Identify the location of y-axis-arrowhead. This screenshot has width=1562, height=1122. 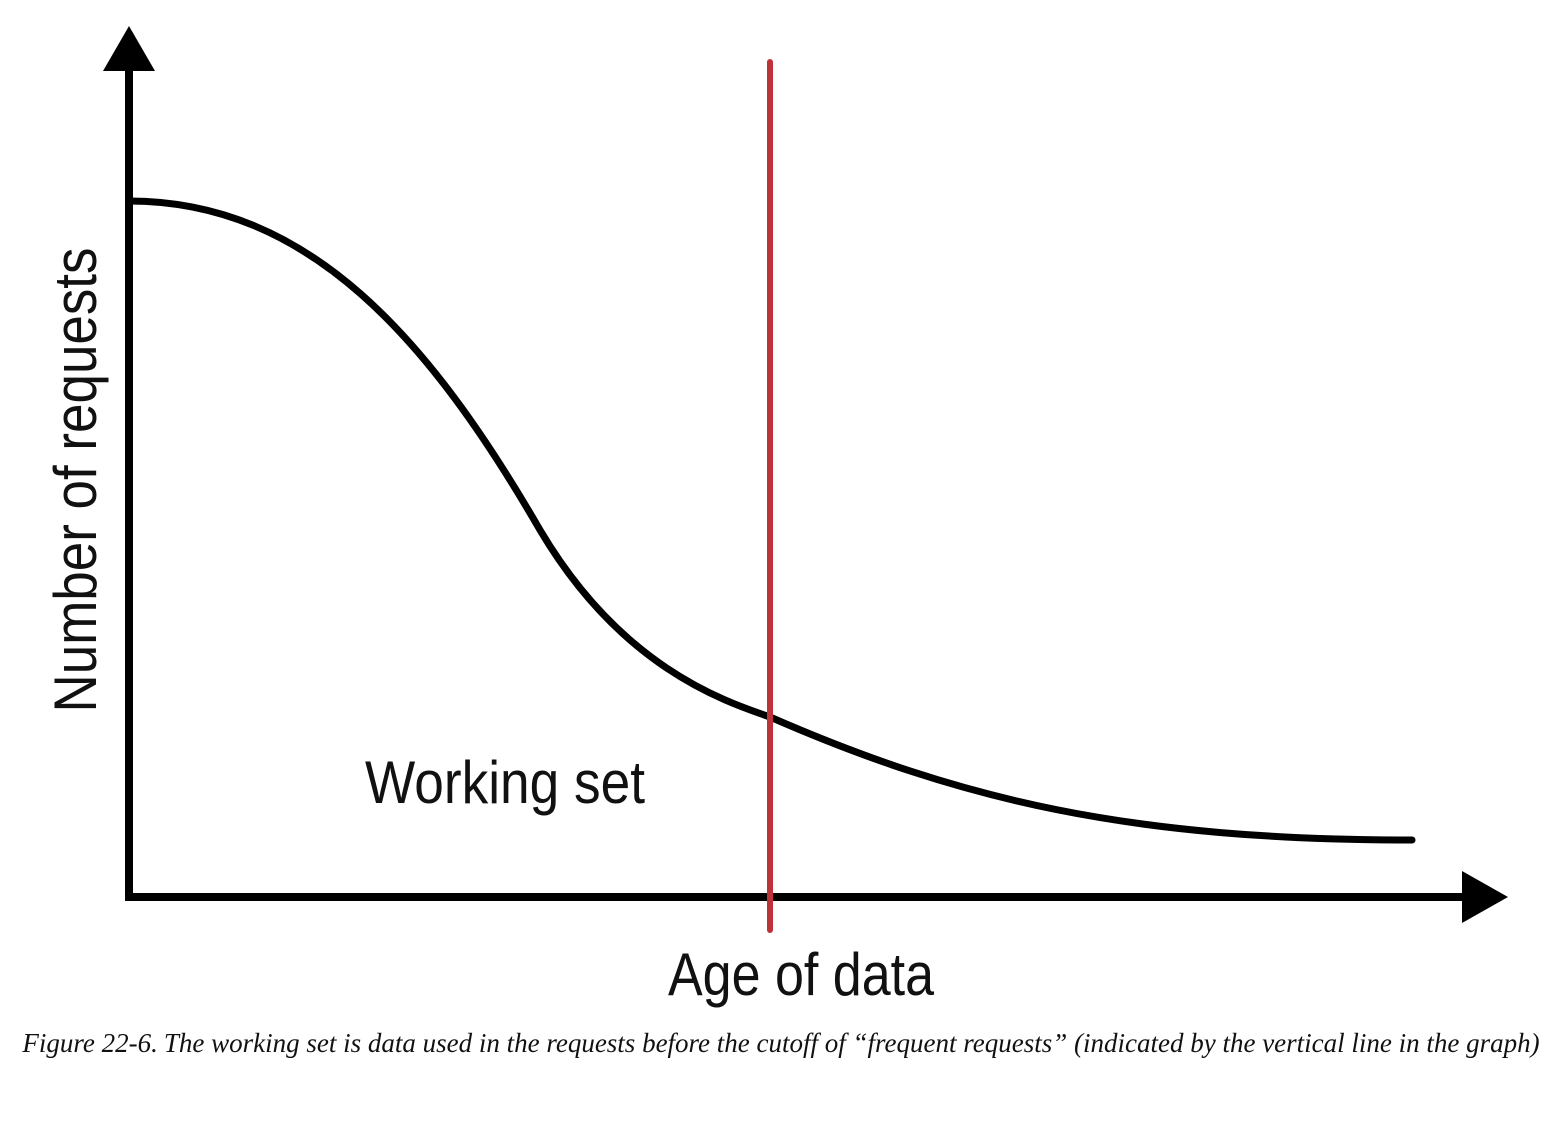
(129, 48).